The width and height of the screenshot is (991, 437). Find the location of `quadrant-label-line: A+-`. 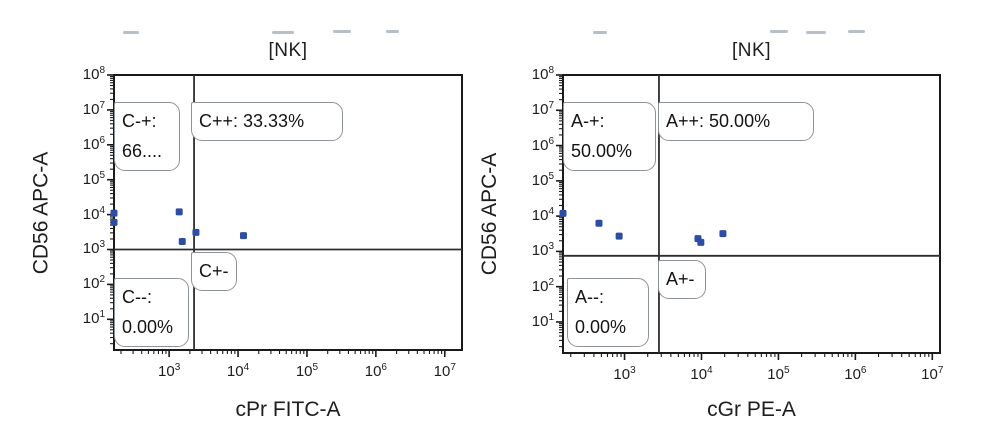

quadrant-label-line: A+- is located at coordinates (680, 279).